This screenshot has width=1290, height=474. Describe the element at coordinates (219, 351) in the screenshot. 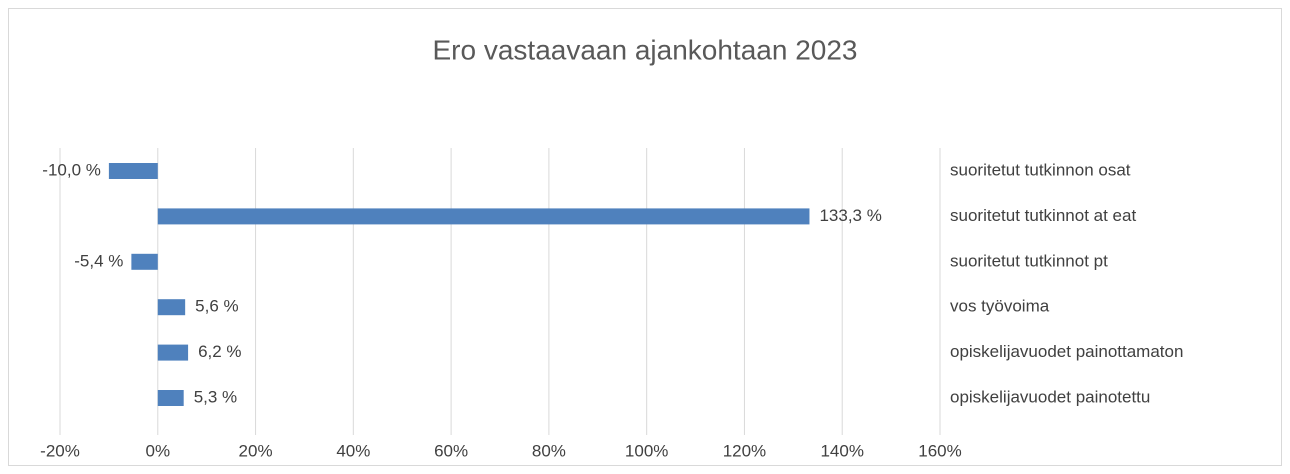

I see `data-label: 6,2 %` at that location.